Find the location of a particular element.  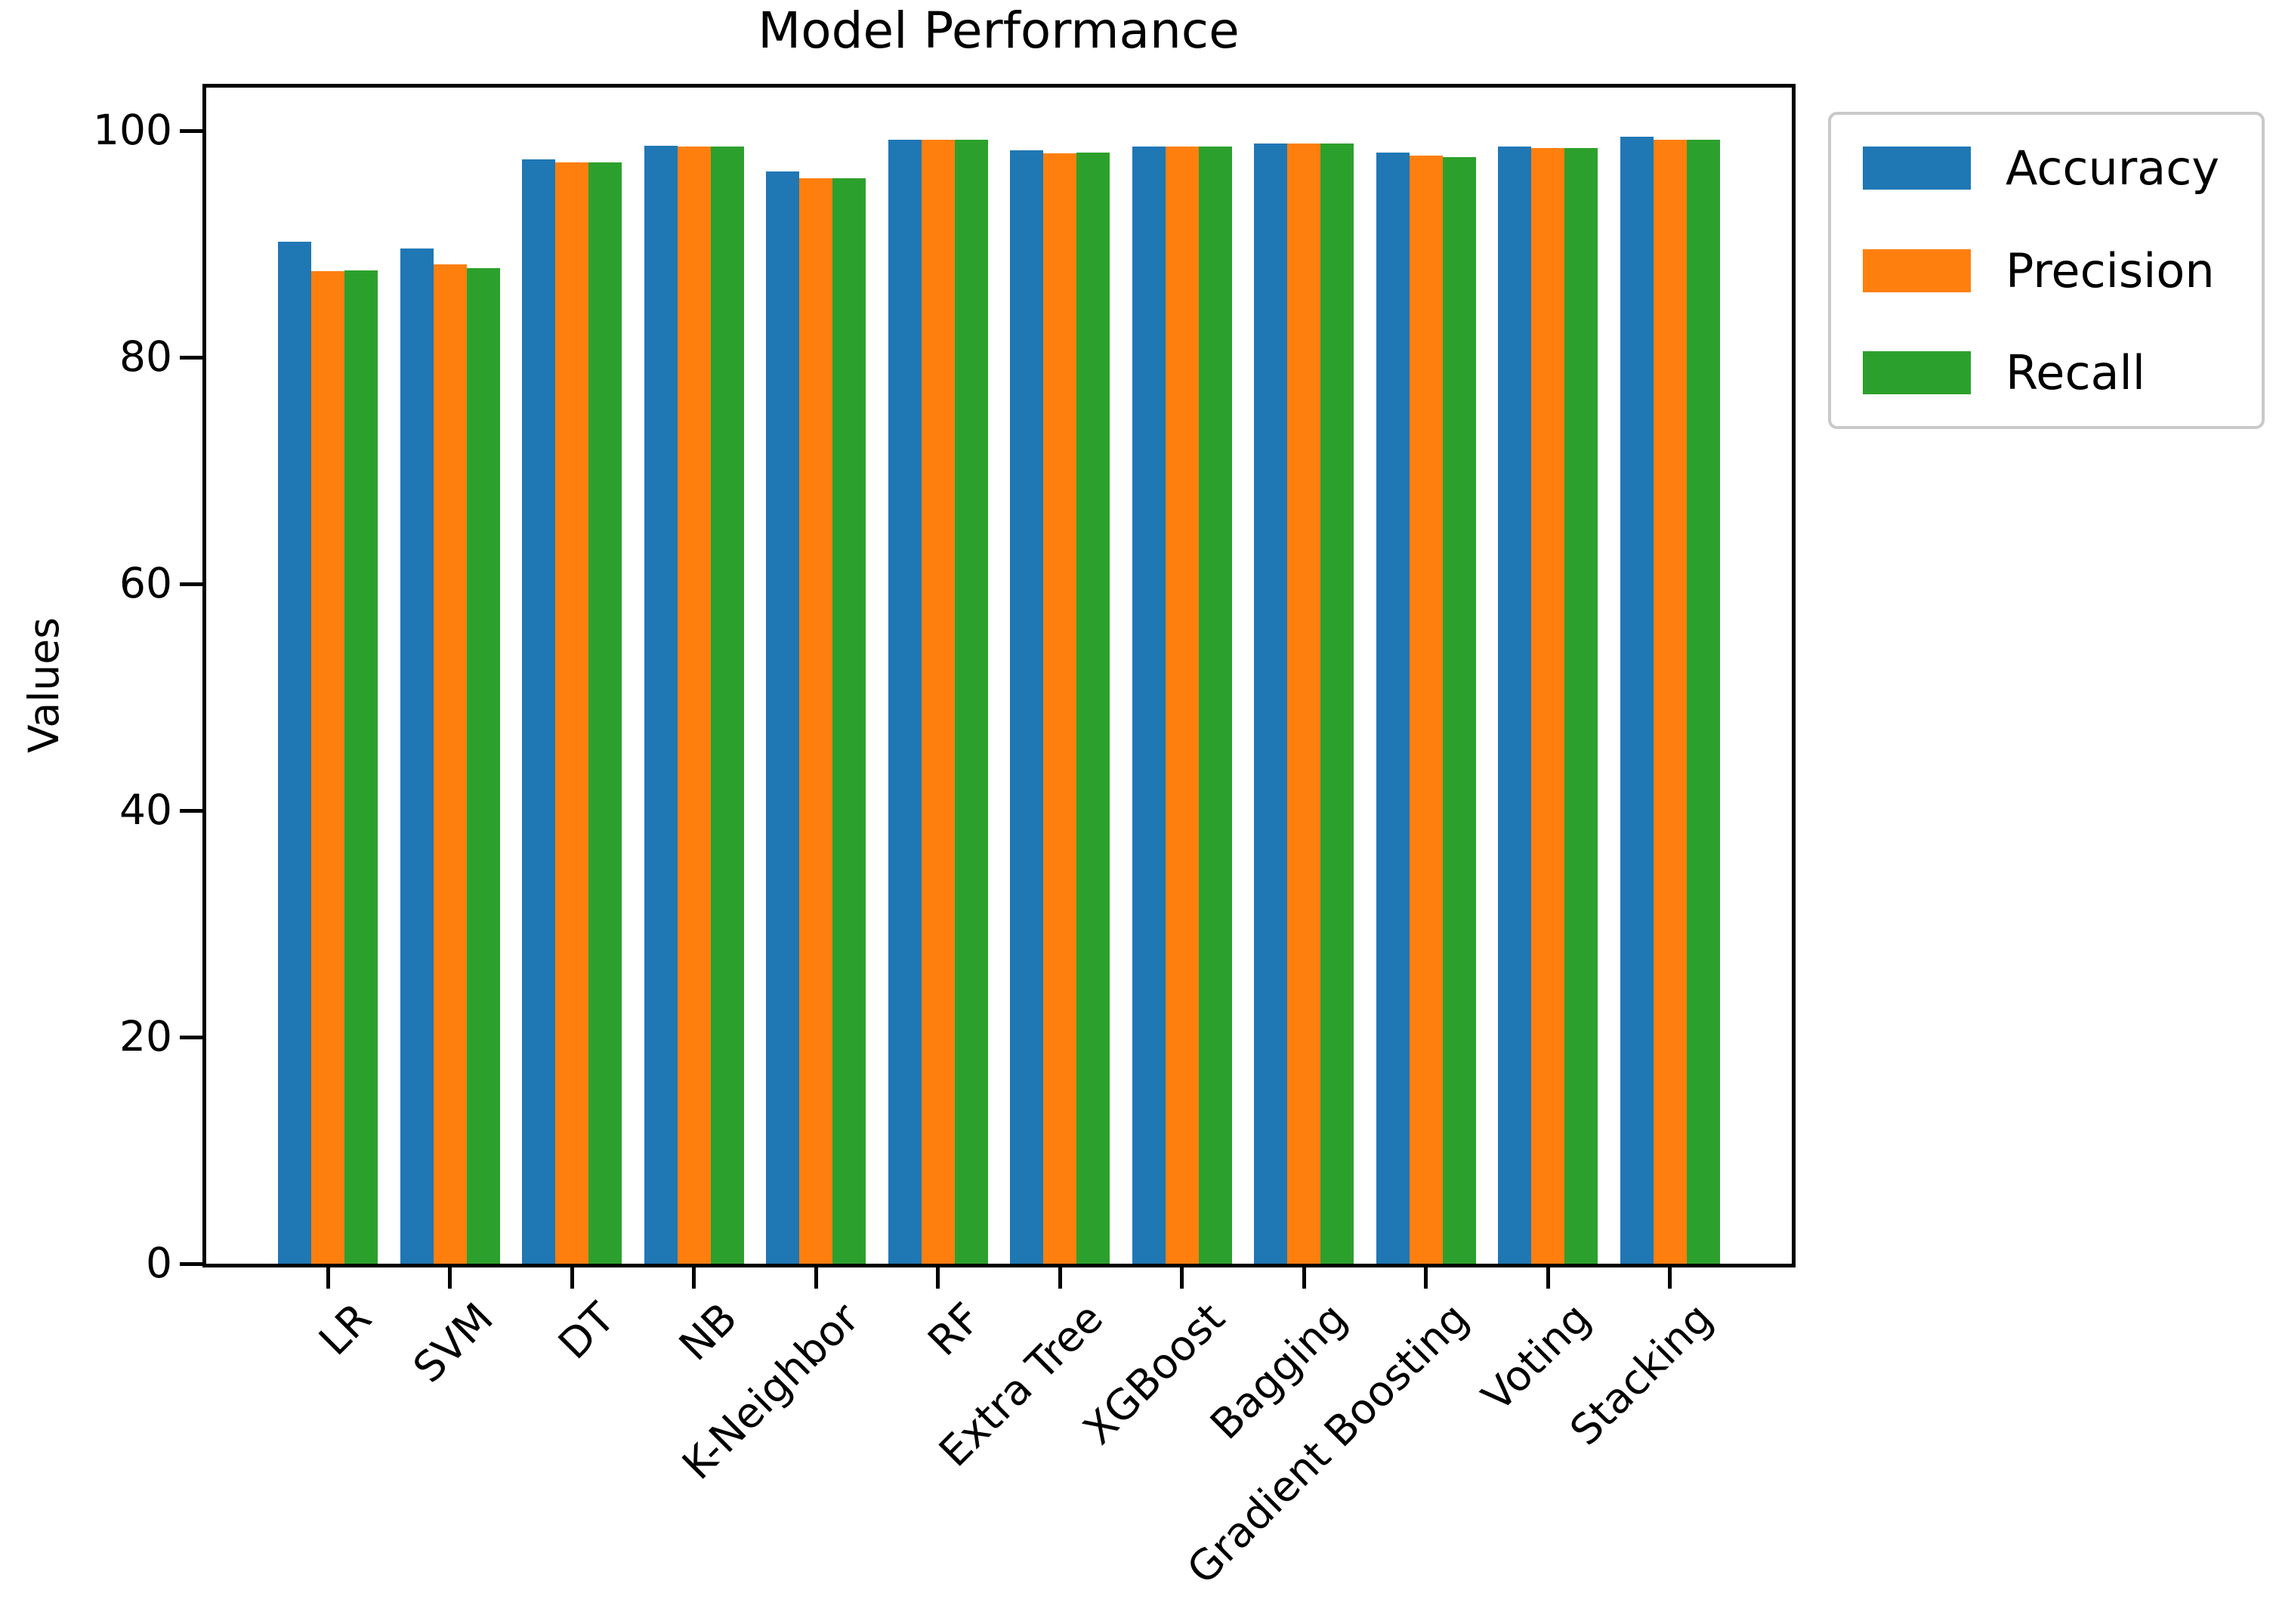

bar-accuracy-k-neighbor is located at coordinates (783, 717).